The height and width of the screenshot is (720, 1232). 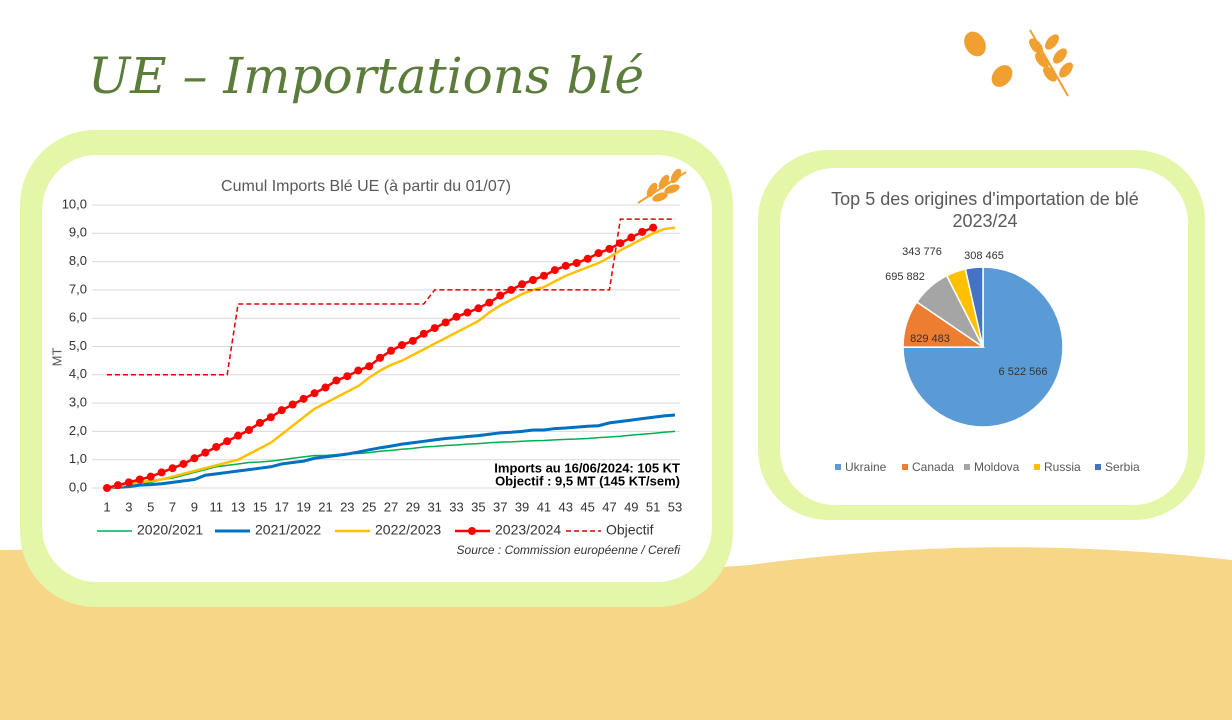 I want to click on x-tick-label: 31, so click(x=434, y=506).